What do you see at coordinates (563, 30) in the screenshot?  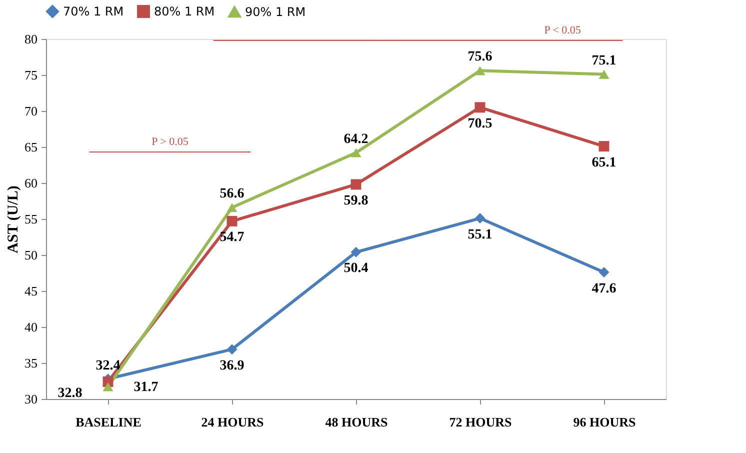 I see `ref-line-label: P < 0.05` at bounding box center [563, 30].